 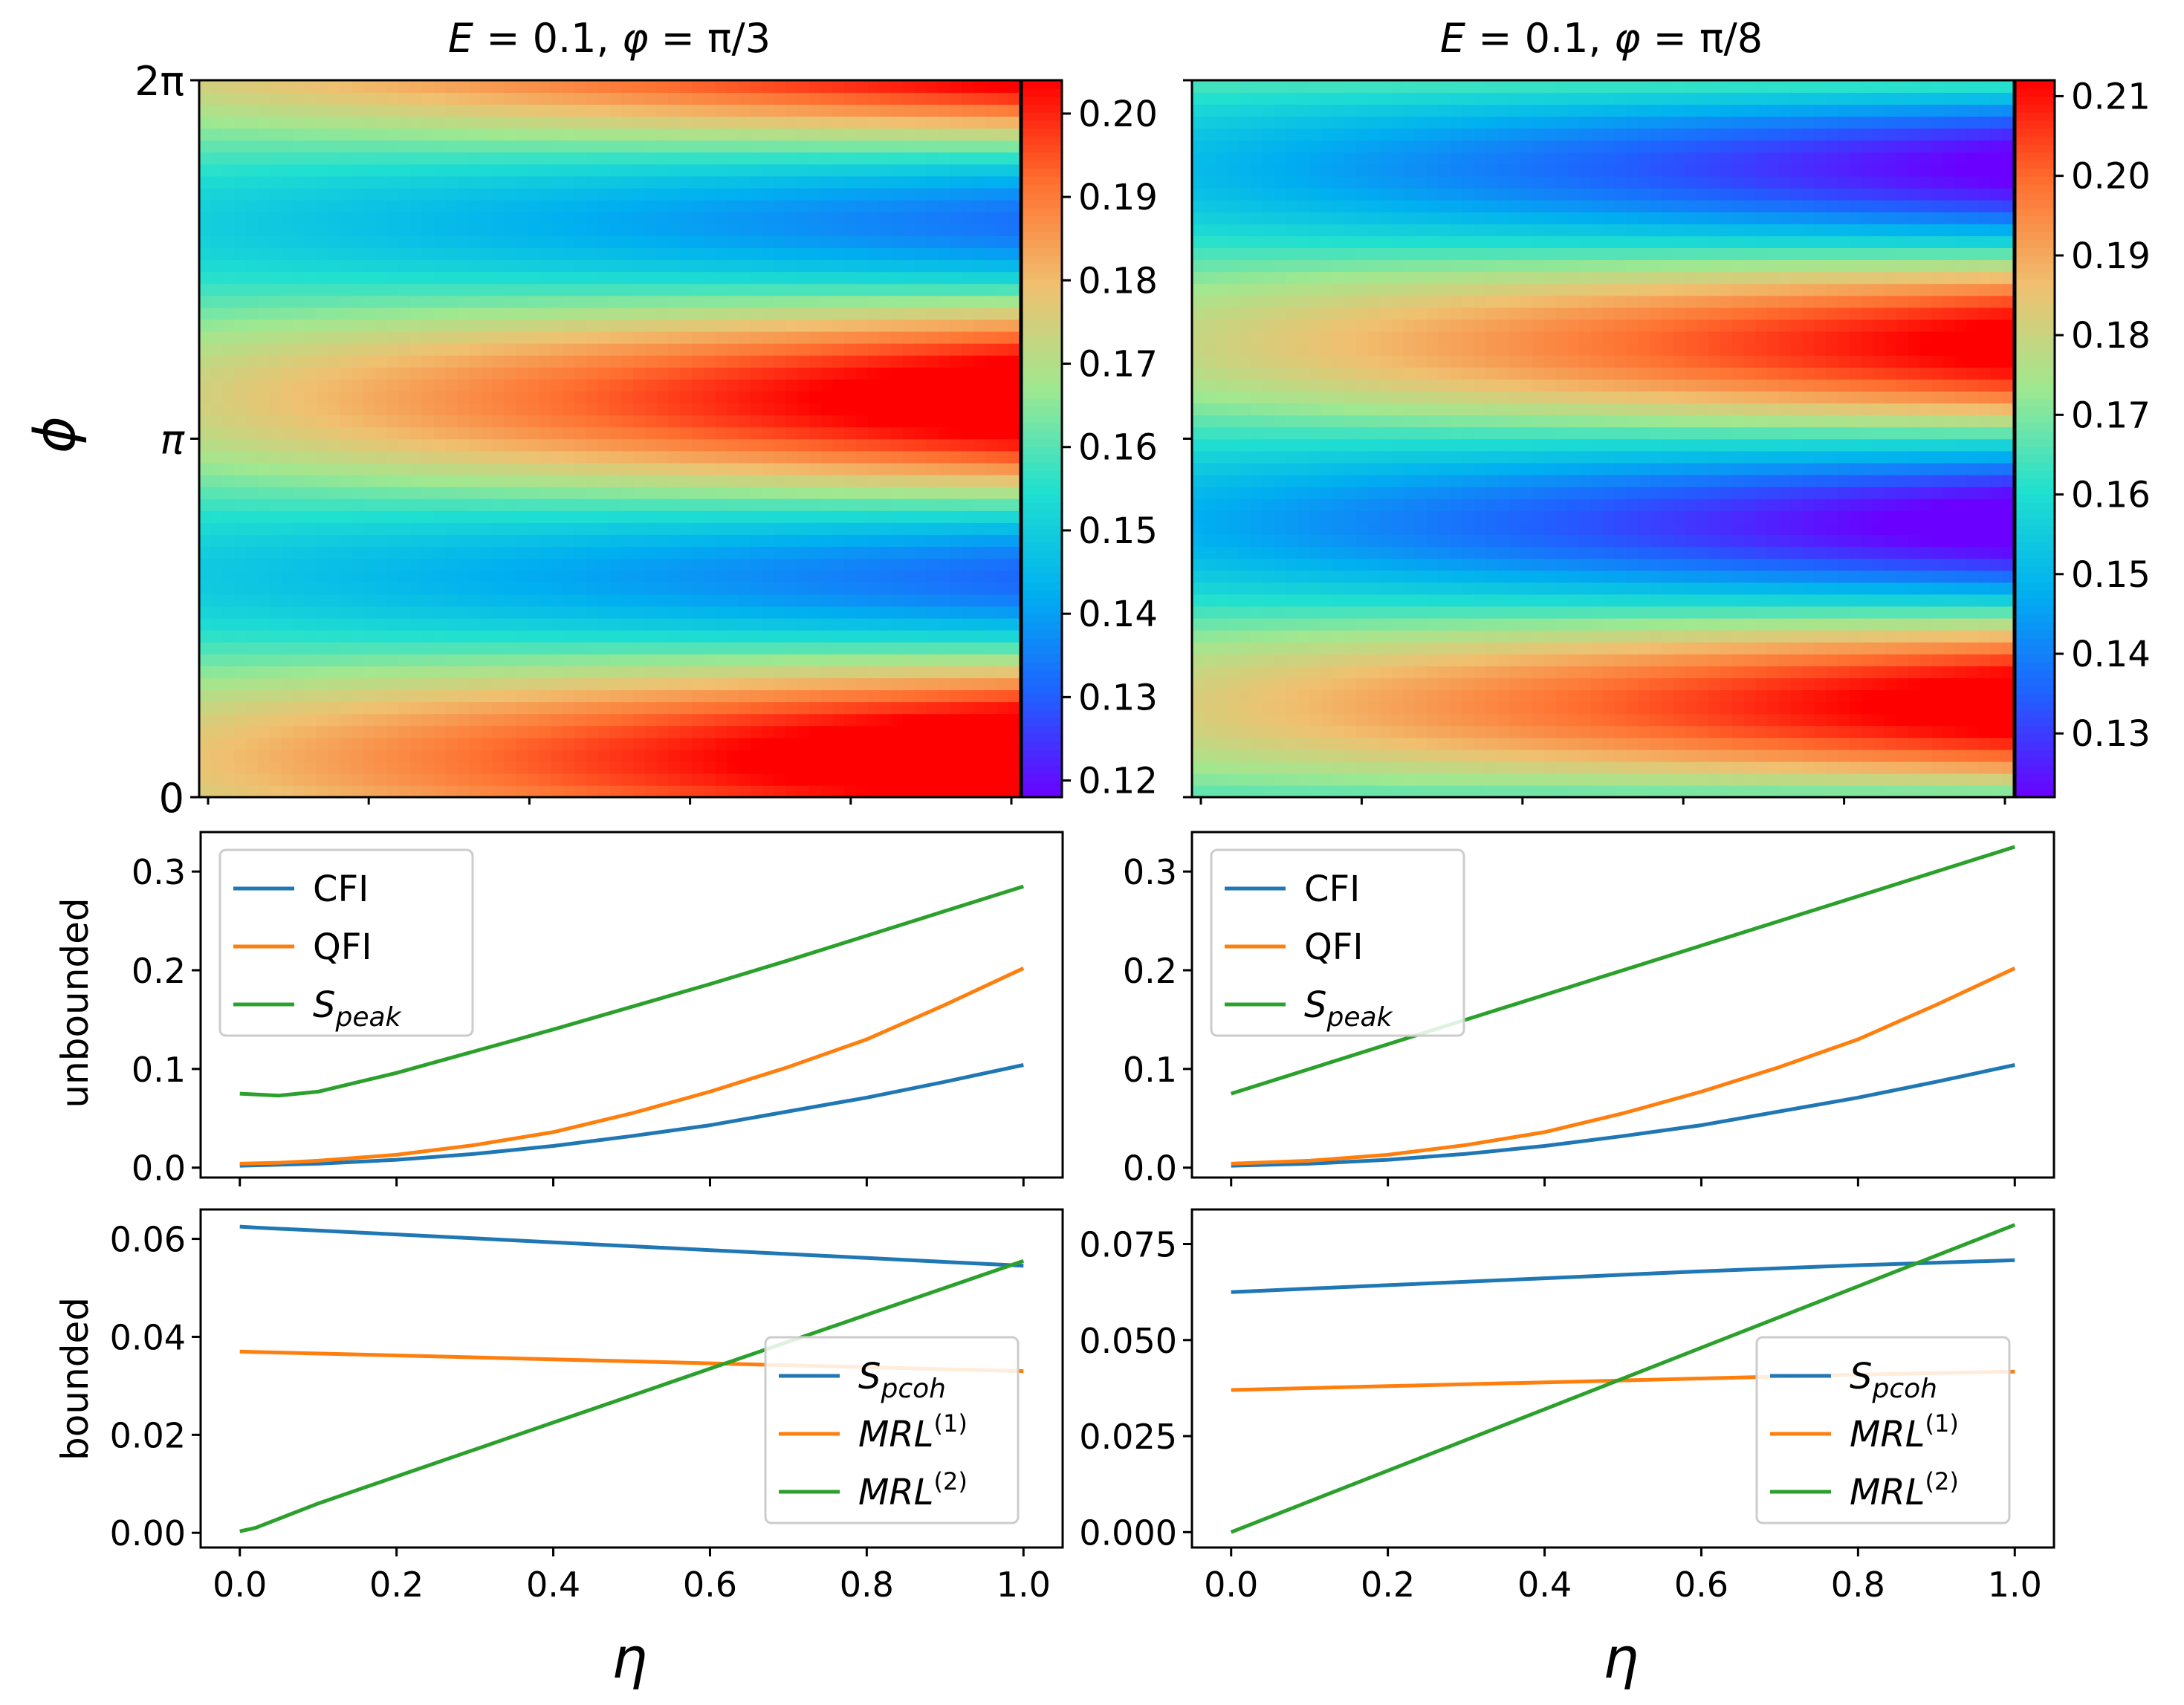 What do you see at coordinates (1118, 614) in the screenshot?
I see `colorbar-tick-label: 0.14` at bounding box center [1118, 614].